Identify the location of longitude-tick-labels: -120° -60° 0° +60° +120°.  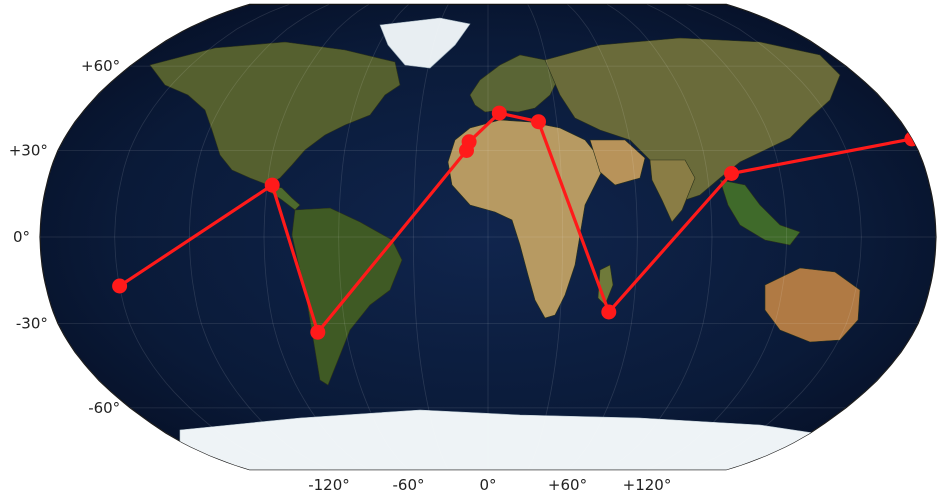
(489, 485).